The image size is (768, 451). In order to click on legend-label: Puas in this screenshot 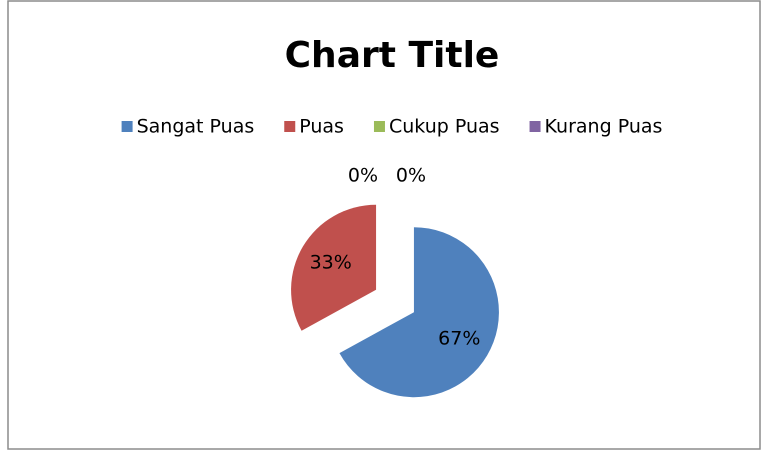, I will do `click(321, 127)`.